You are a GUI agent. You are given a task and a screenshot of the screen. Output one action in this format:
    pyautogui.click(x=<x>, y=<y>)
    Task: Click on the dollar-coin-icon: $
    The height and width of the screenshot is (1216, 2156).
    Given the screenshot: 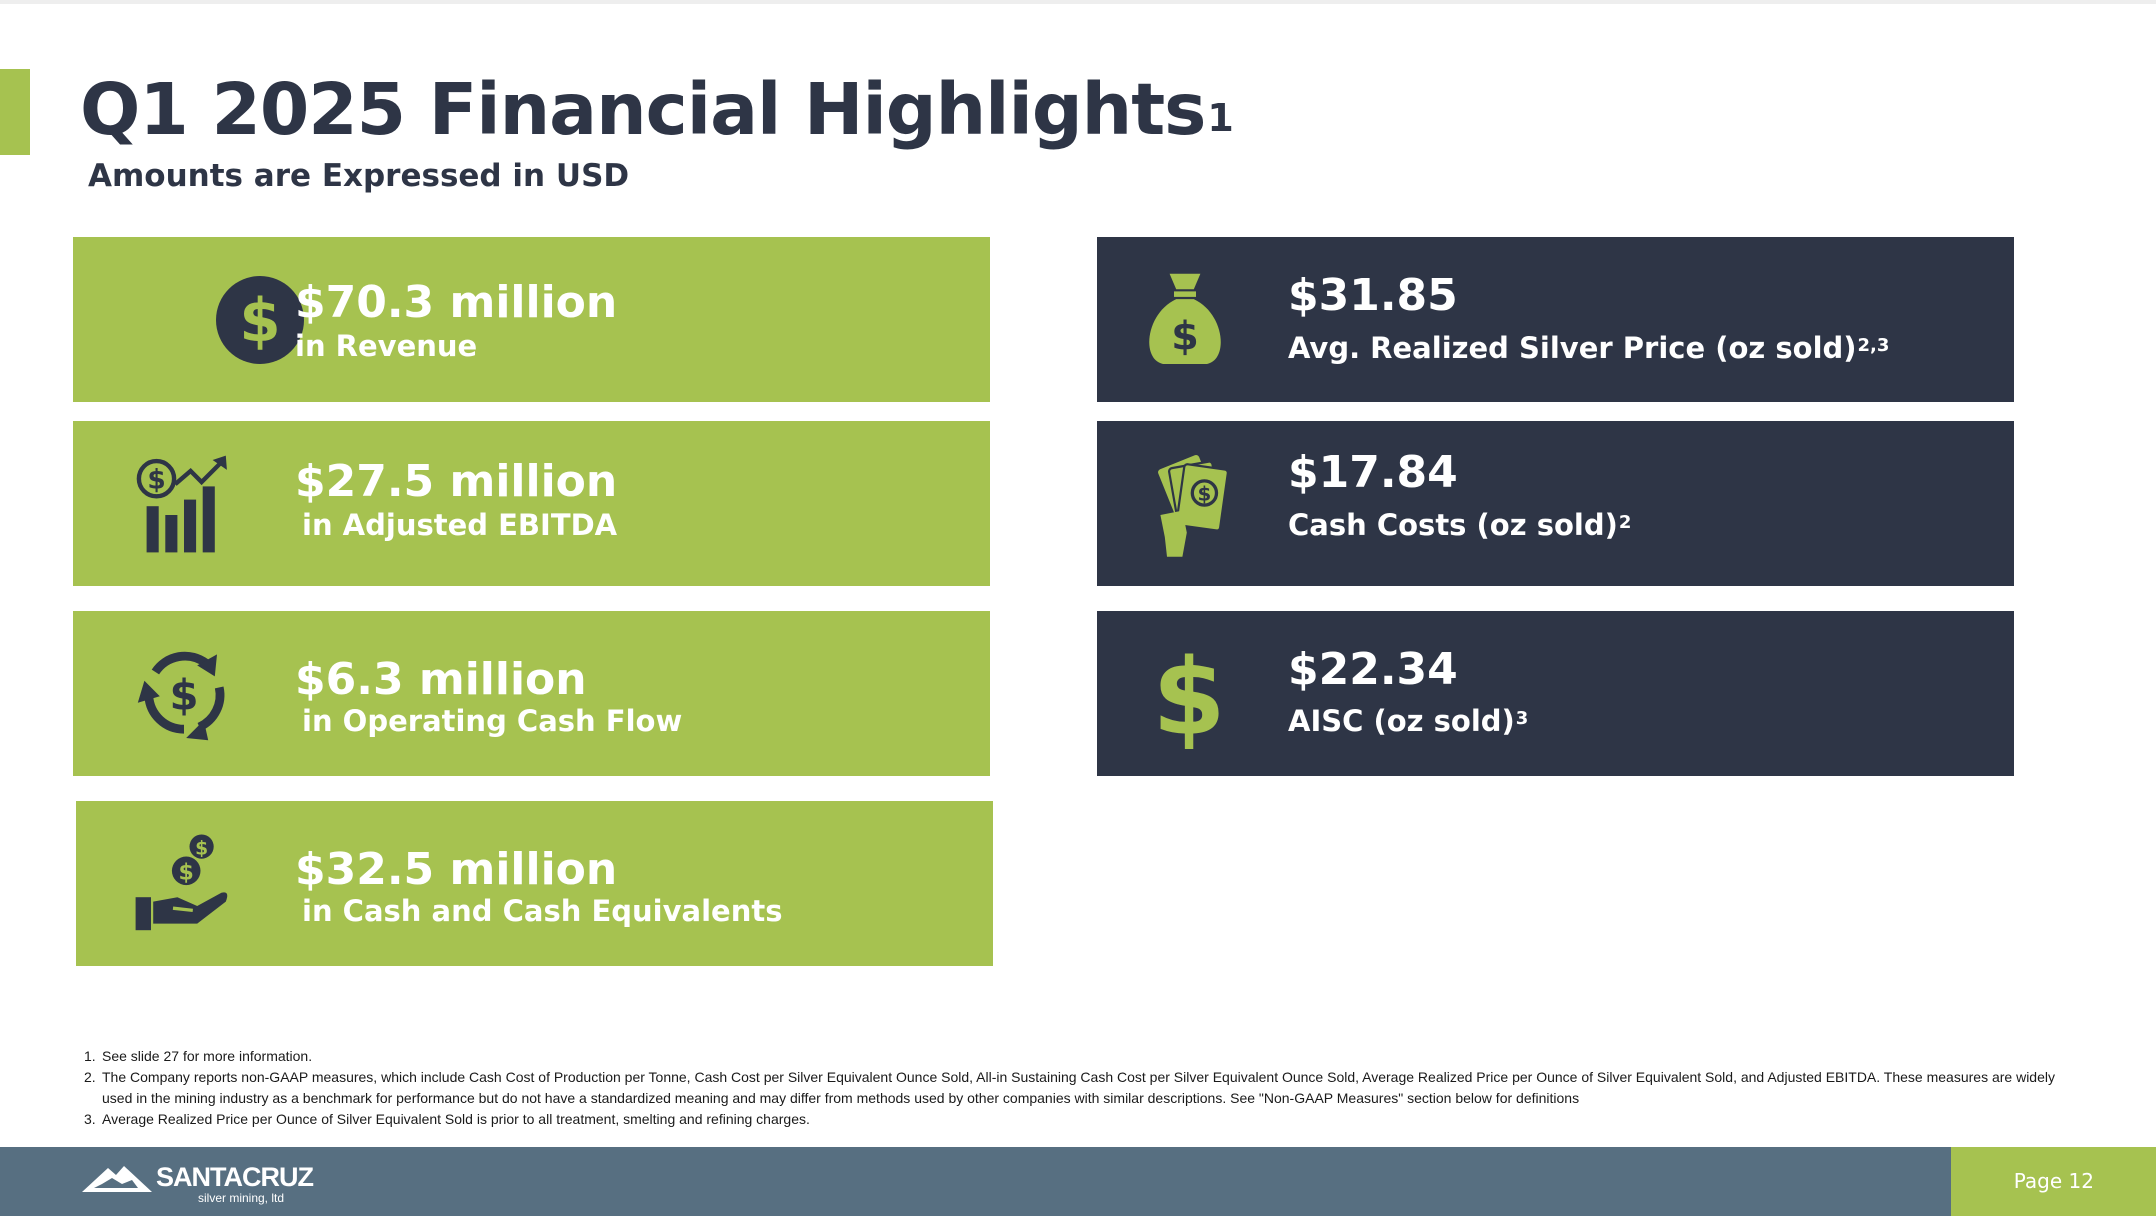 What is the action you would take?
    pyautogui.click(x=260, y=320)
    